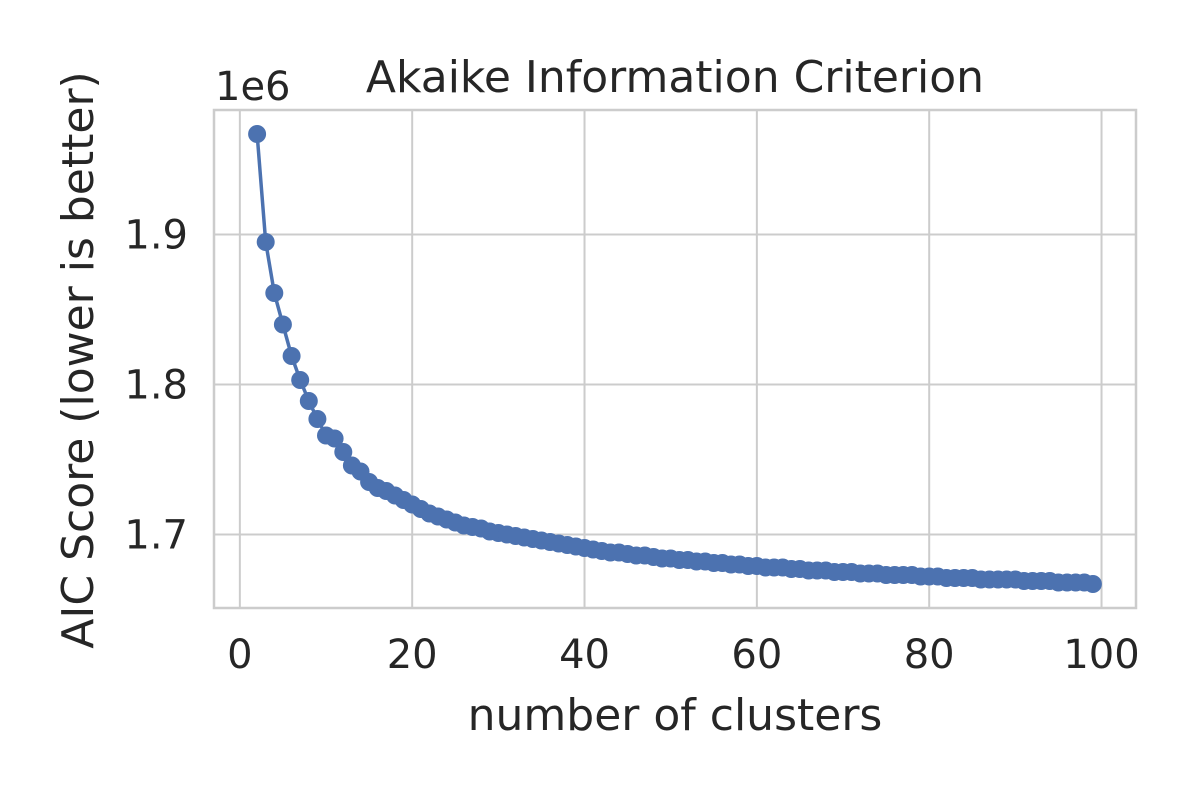 The width and height of the screenshot is (1200, 800). Describe the element at coordinates (675, 715) in the screenshot. I see `x-axis-label: number of clusters` at that location.